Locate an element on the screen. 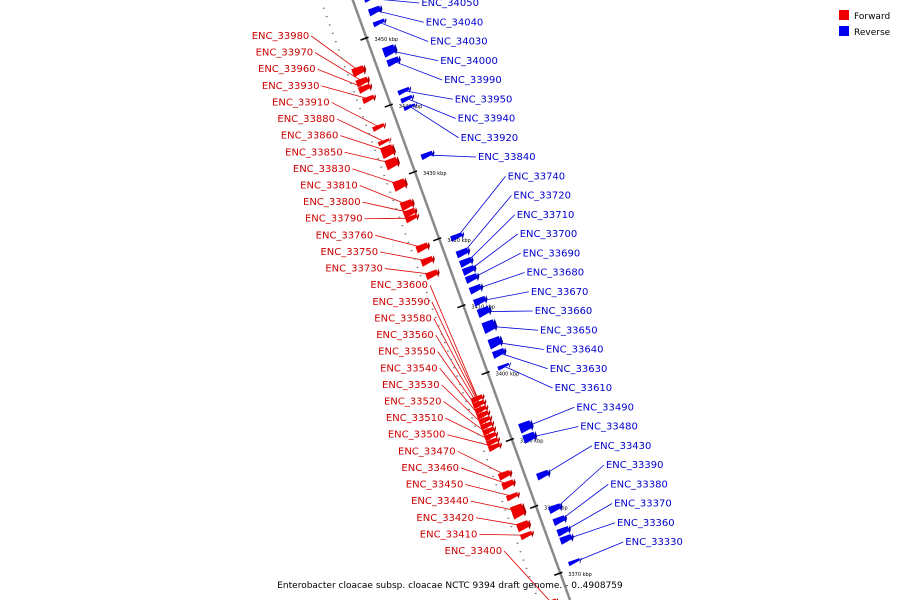 The height and width of the screenshot is (600, 900). reverse-gene-label: ENC_33700 is located at coordinates (549, 234).